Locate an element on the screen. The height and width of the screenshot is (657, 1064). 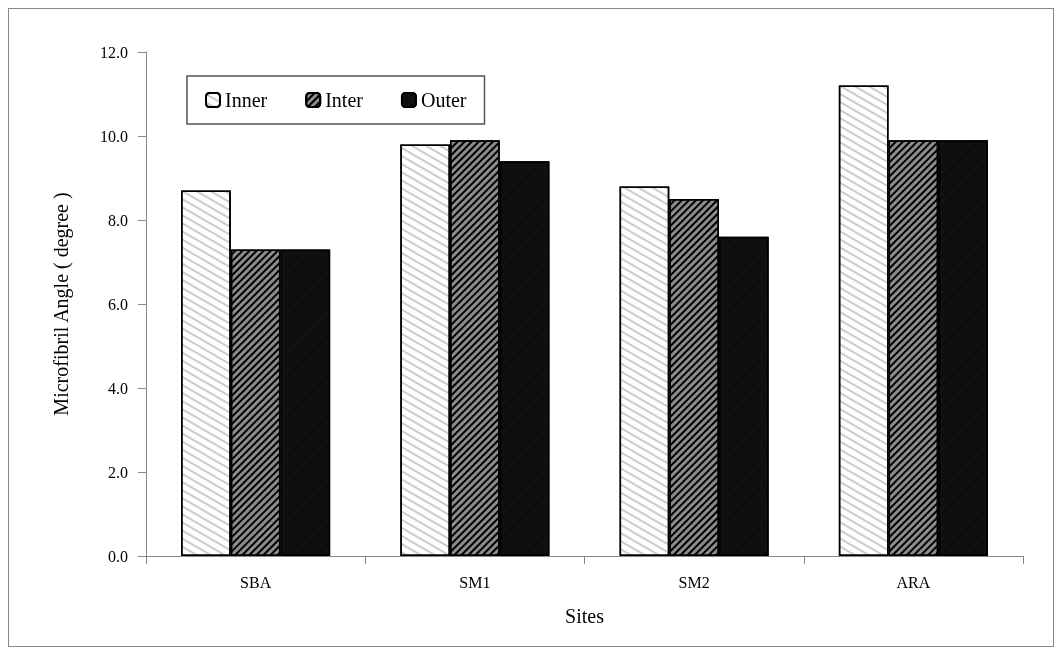
legend-label: Outer is located at coordinates (443, 100).